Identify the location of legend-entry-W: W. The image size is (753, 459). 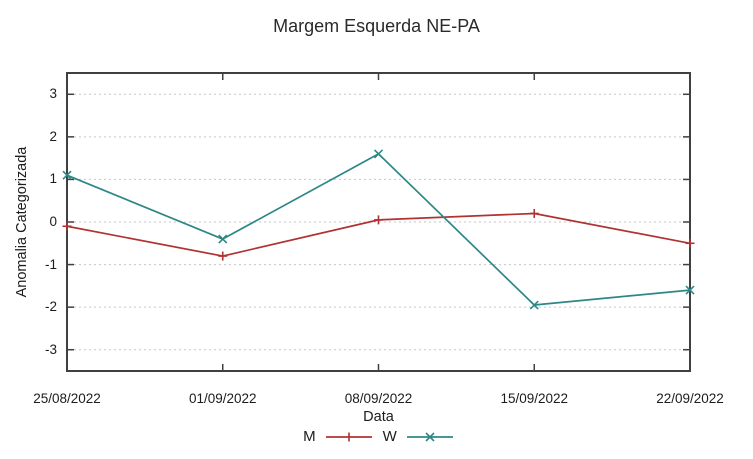
(418, 436).